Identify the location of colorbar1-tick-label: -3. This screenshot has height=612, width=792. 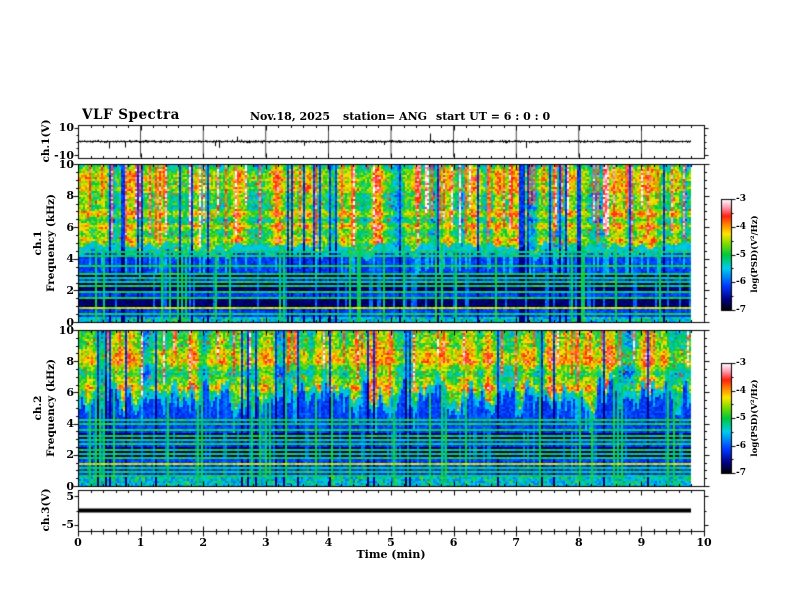
(741, 199).